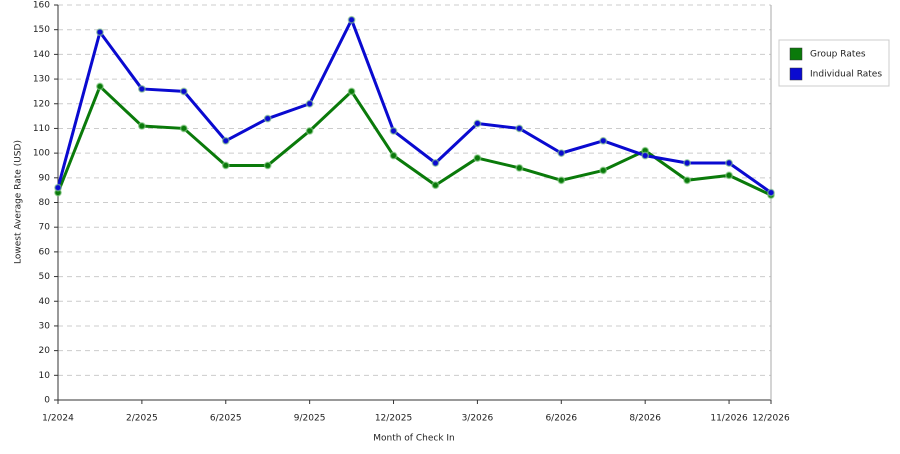 This screenshot has height=454, width=900. Describe the element at coordinates (41, 55) in the screenshot. I see `y-tick-label: 140` at that location.